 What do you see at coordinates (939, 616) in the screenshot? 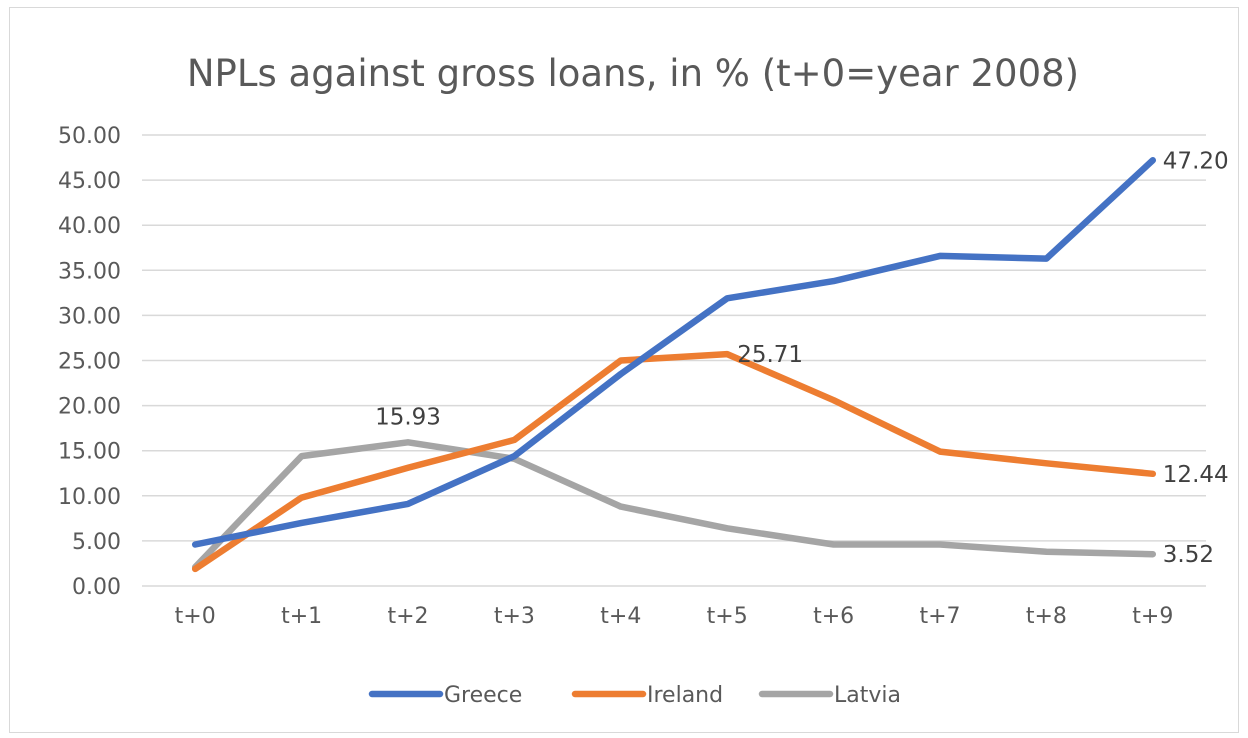
I see `x-tick-label: t+7` at bounding box center [939, 616].